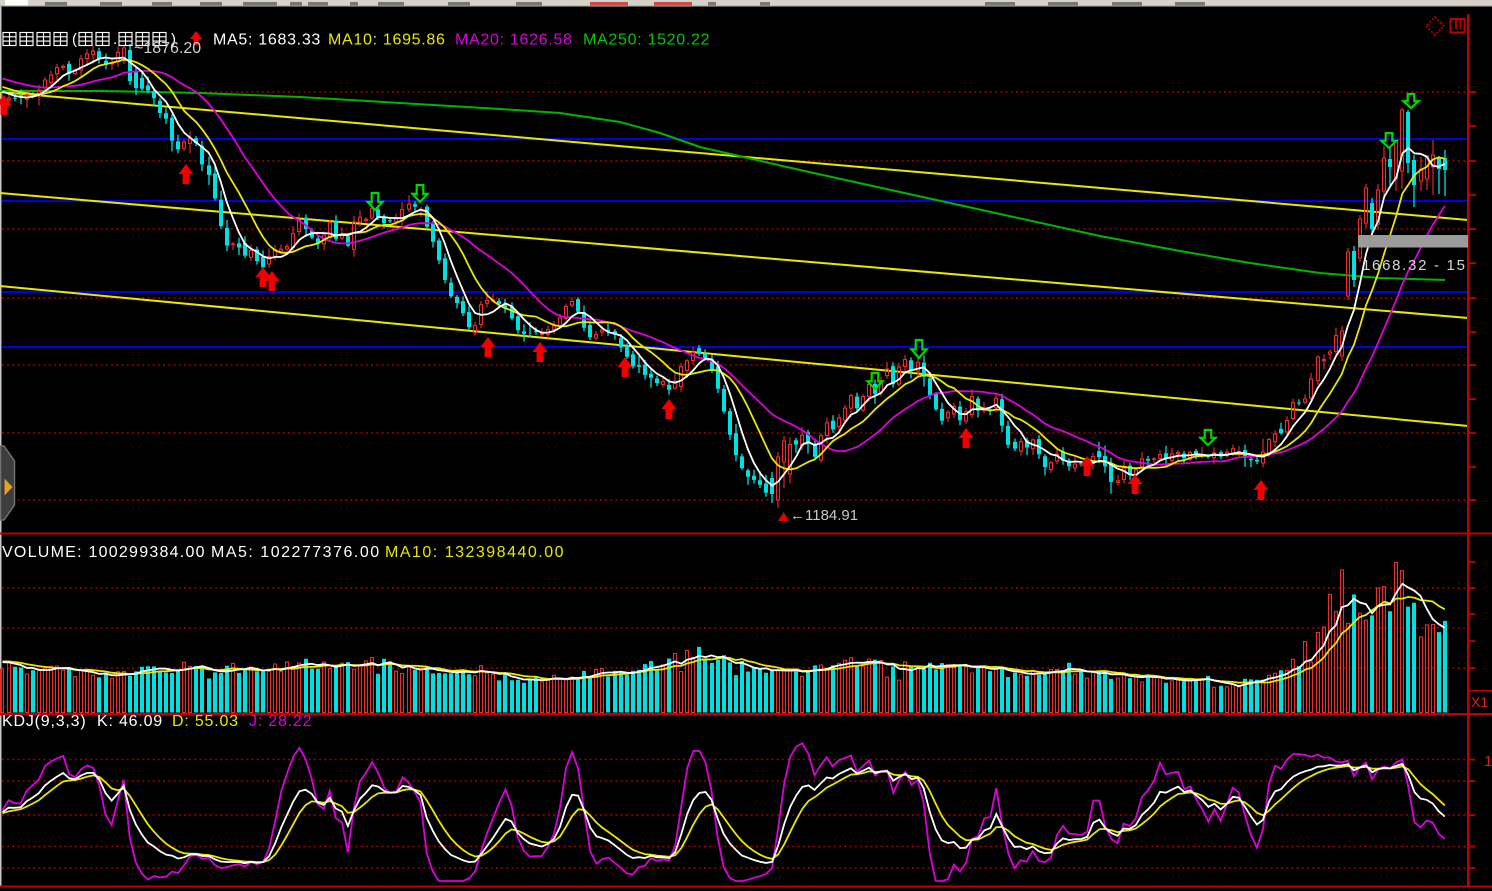 This screenshot has height=891, width=1492. Describe the element at coordinates (130, 721) in the screenshot. I see `svg-text: K: 46.09` at that location.